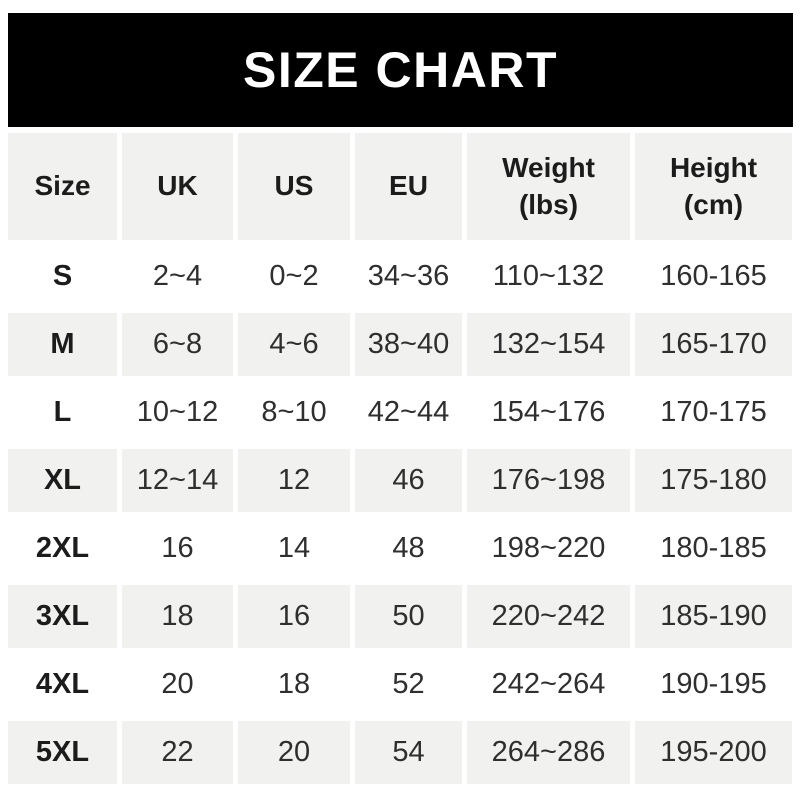  What do you see at coordinates (177, 276) in the screenshot?
I see `cell-s-uk: 2~4` at bounding box center [177, 276].